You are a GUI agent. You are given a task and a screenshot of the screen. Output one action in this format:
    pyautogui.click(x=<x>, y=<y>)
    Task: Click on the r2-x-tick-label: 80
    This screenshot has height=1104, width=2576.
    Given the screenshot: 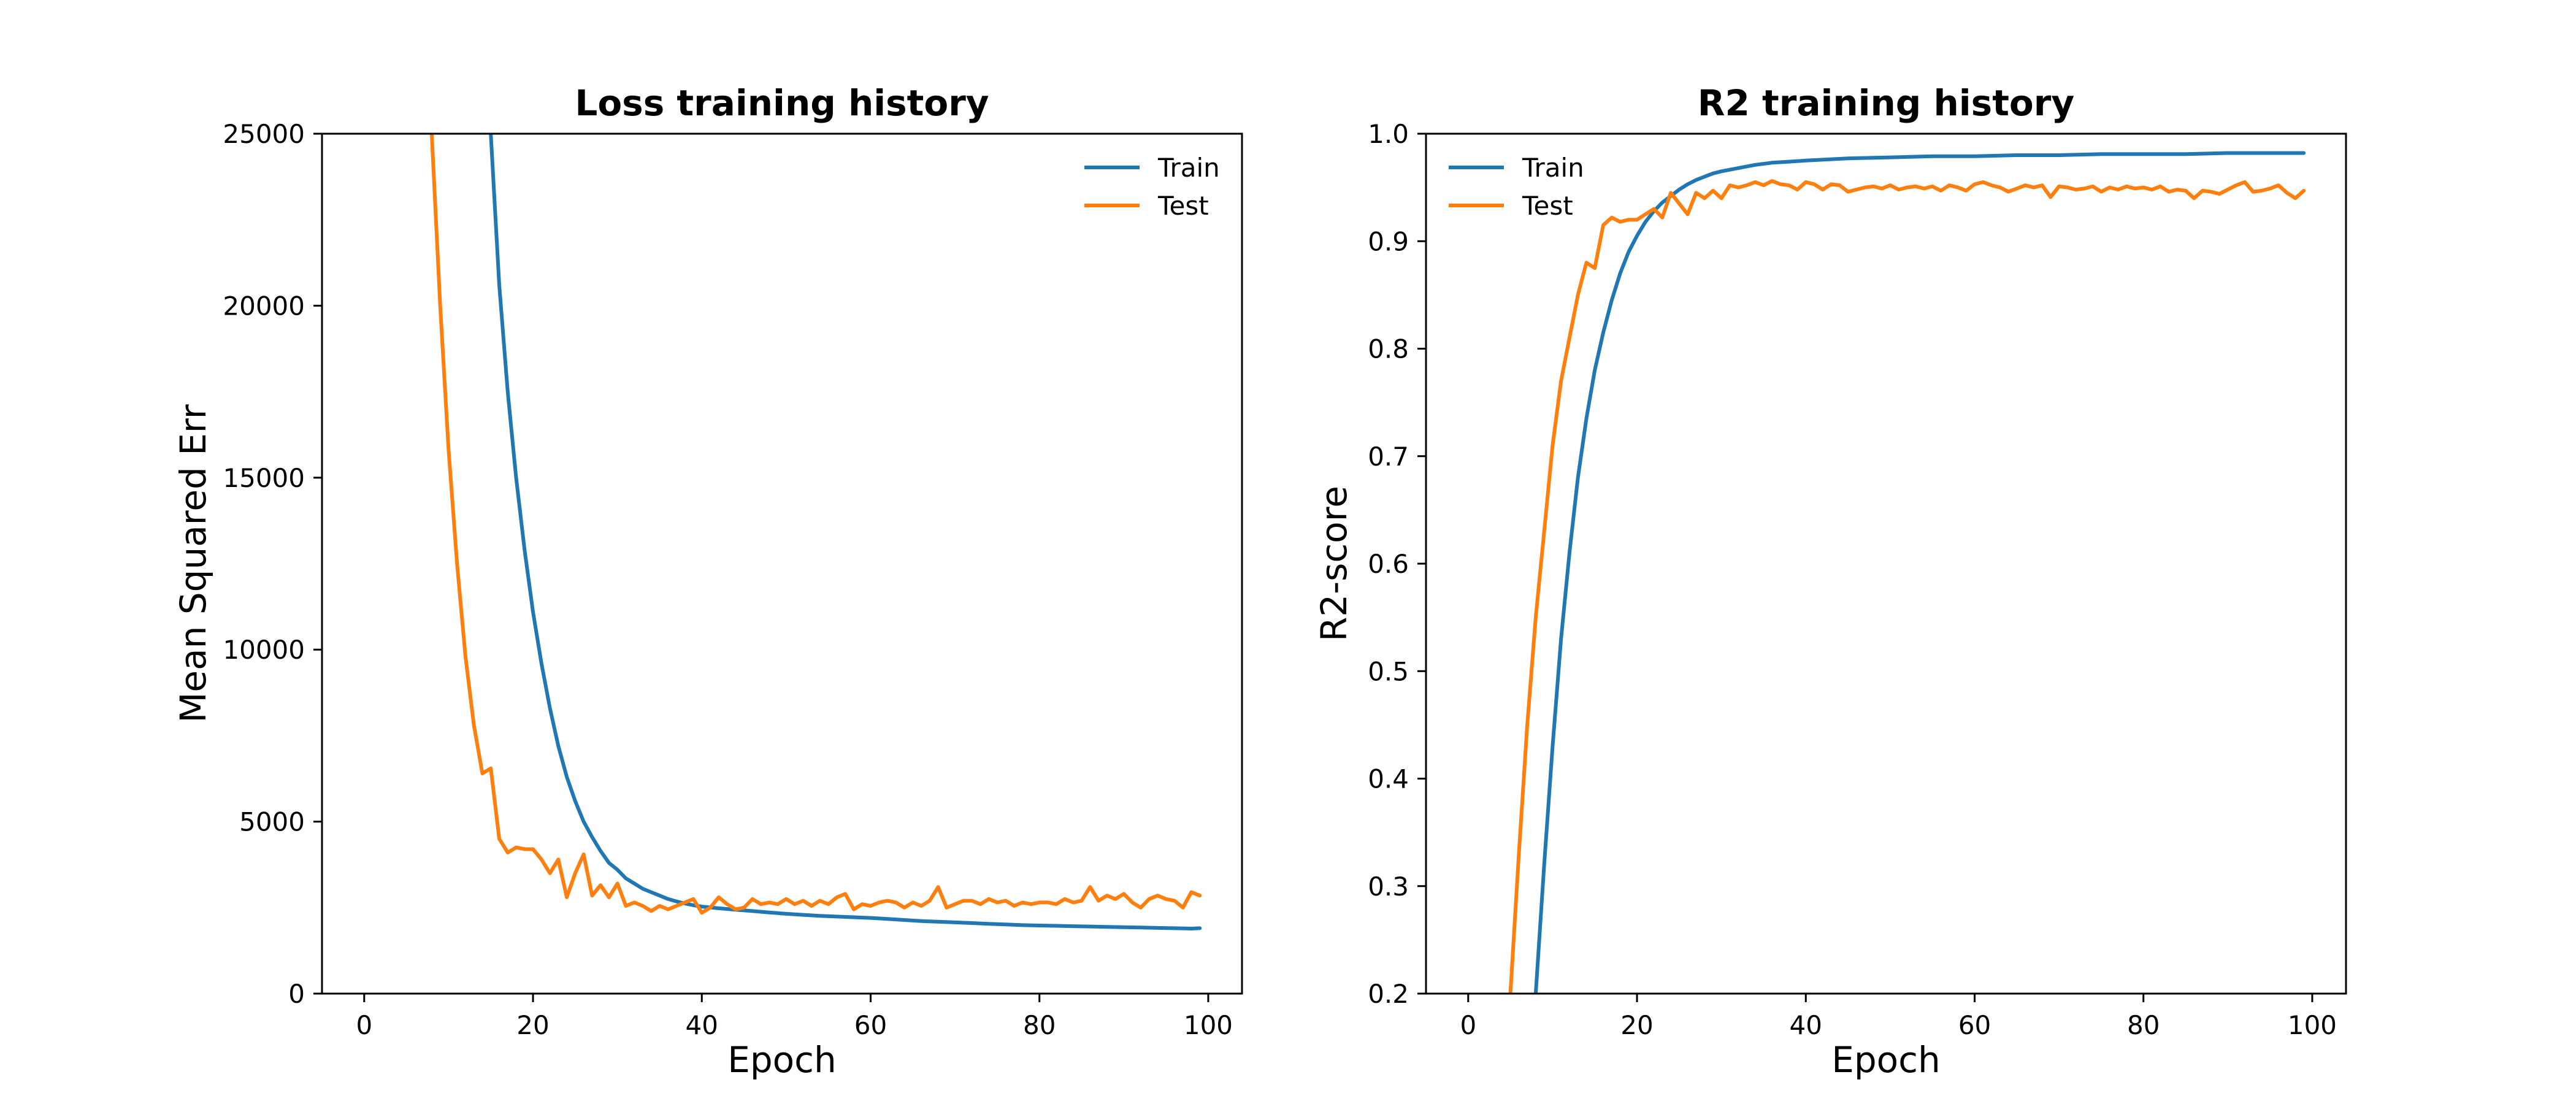 What is the action you would take?
    pyautogui.click(x=2143, y=1025)
    